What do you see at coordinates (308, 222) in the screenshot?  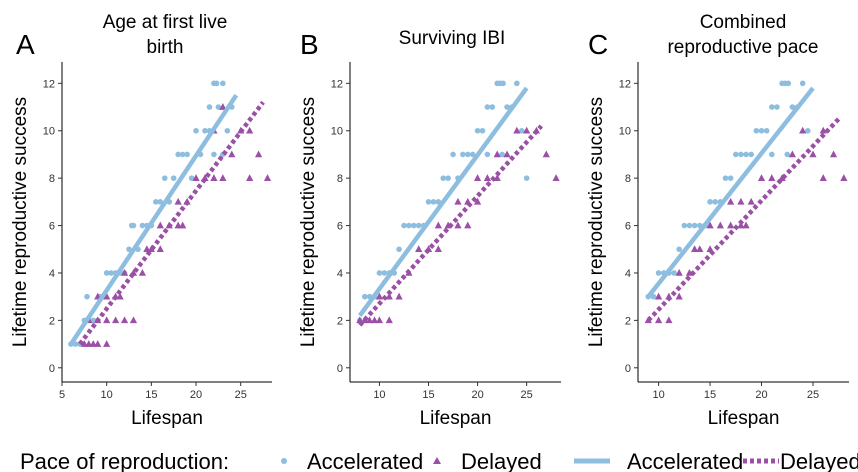 I see `y-axis-label: Lifetime reproductive success` at bounding box center [308, 222].